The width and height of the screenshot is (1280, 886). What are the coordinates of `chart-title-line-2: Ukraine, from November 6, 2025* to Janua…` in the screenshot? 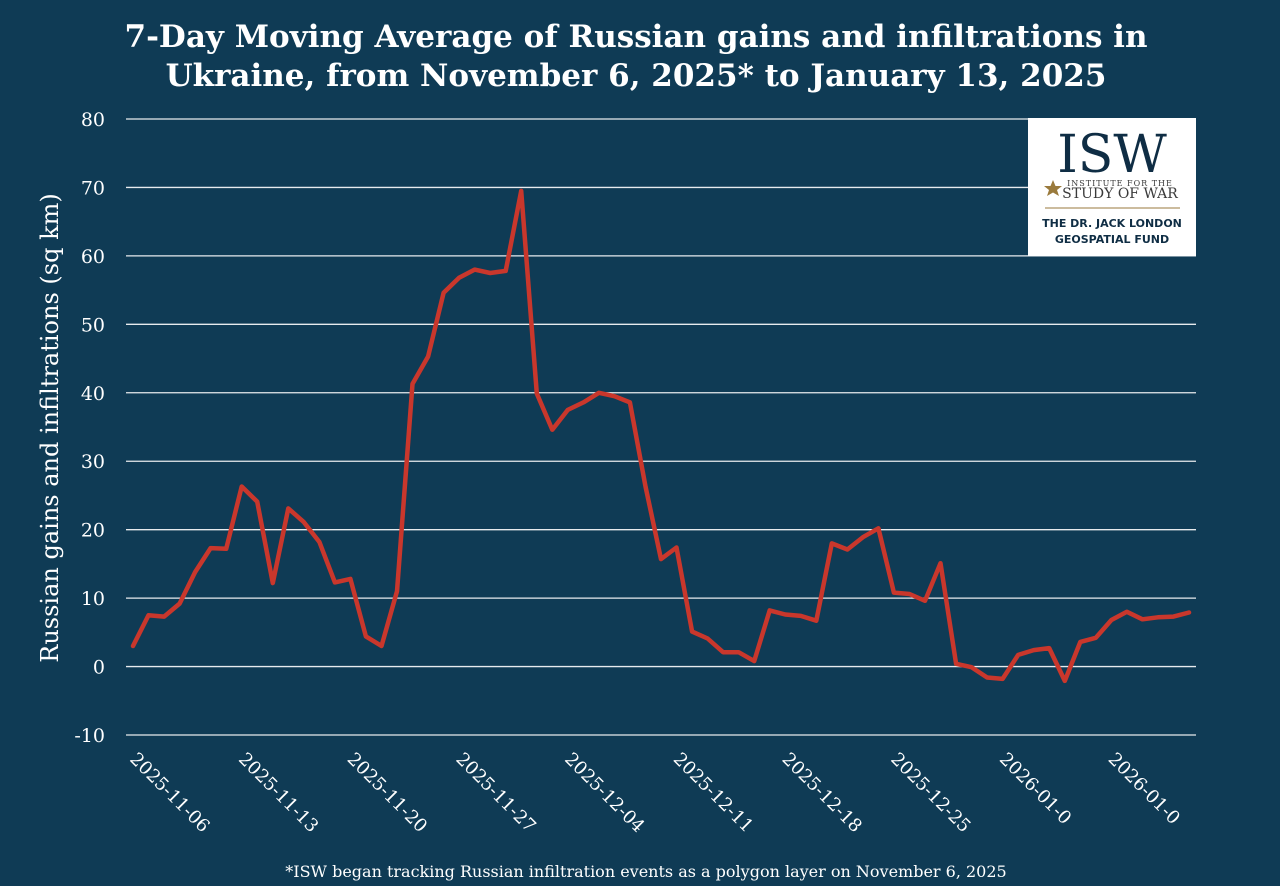 It's located at (636, 76).